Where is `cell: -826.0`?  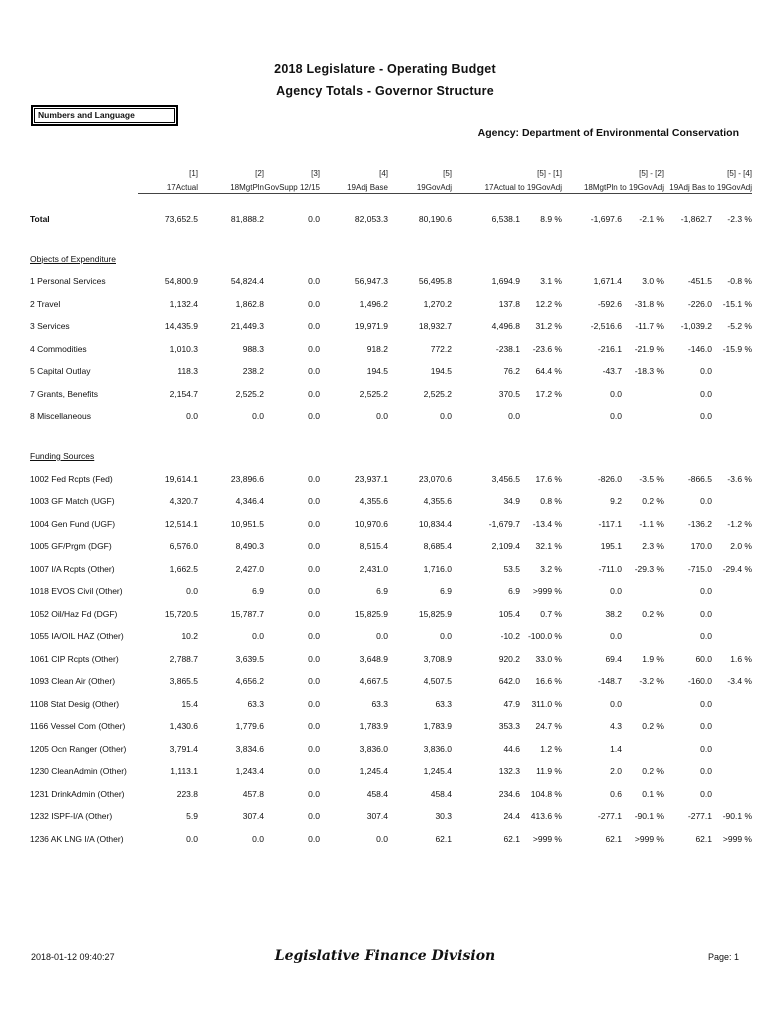
cell: -826.0 is located at coordinates (609, 478).